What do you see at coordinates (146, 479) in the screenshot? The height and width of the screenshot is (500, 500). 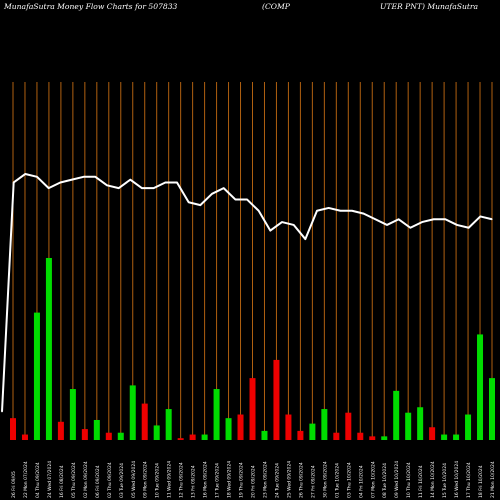 I see `x-tick-label: 09 Mon 09/2024` at bounding box center [146, 479].